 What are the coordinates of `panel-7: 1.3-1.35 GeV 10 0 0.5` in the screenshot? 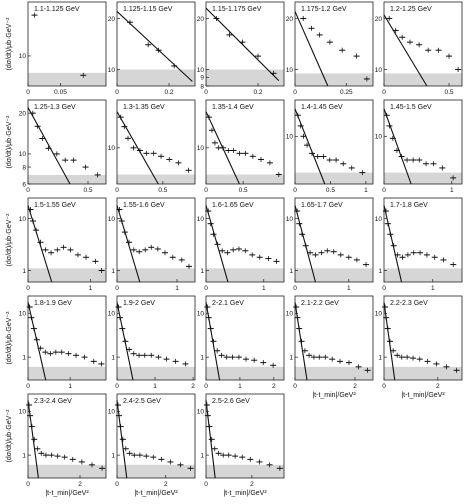 It's located at (152, 146).